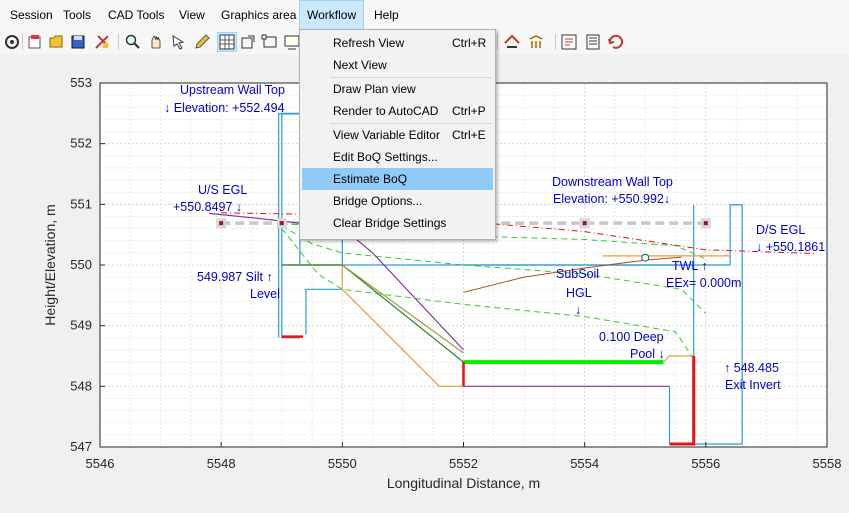 The image size is (849, 513). I want to click on menu-item-view-variable-editor: View Variable Editor Ctrl+E, so click(397, 135).